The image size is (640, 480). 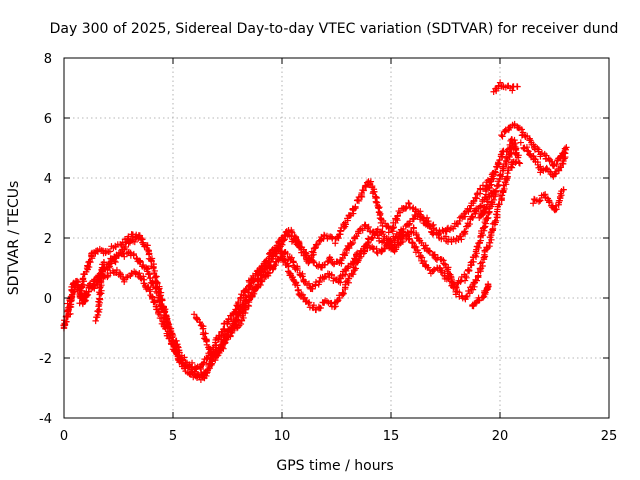 What do you see at coordinates (48, 119) in the screenshot?
I see `y-tick-label: 6` at bounding box center [48, 119].